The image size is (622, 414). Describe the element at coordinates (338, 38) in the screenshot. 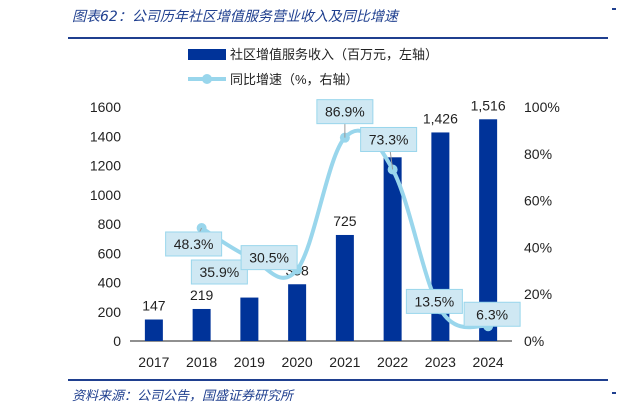

I see `title-rule` at that location.